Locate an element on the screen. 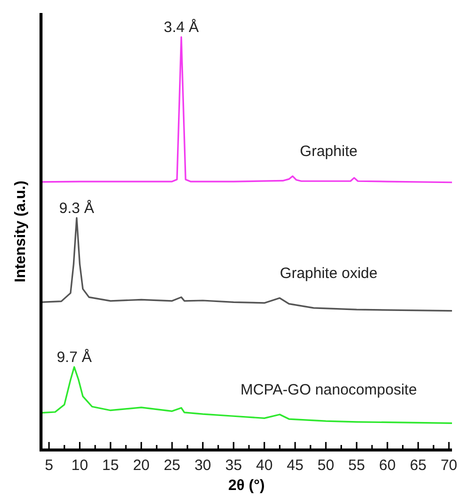 This screenshot has width=464, height=502. series-label: MCPA-GO nanocomposite is located at coordinates (328, 389).